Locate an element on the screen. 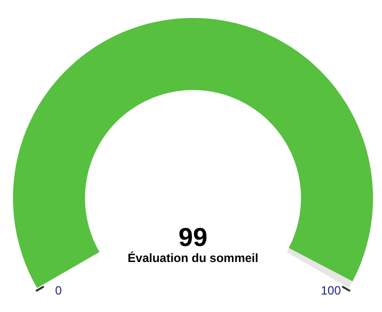 The width and height of the screenshot is (382, 312). text: Évaluation du sommeil is located at coordinates (193, 258).